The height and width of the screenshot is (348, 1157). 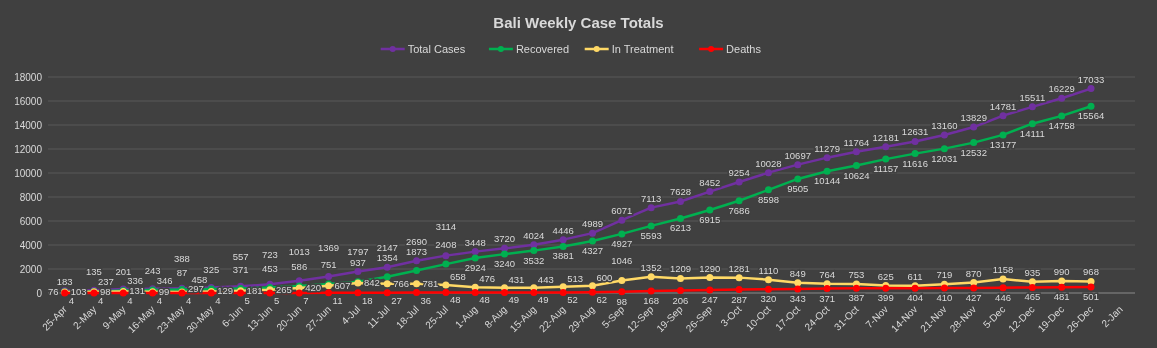 What do you see at coordinates (885, 137) in the screenshot?
I see `data-label: 12181` at bounding box center [885, 137].